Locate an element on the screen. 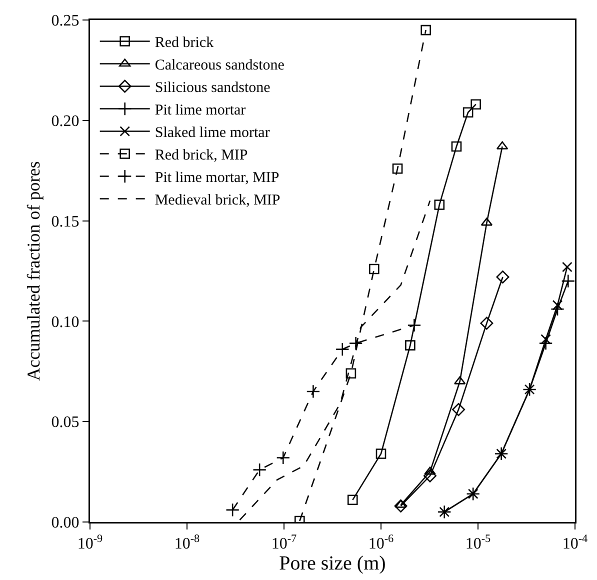 The image size is (597, 580). y-axis-title: Accumulated fraction of pores is located at coordinates (34, 271).